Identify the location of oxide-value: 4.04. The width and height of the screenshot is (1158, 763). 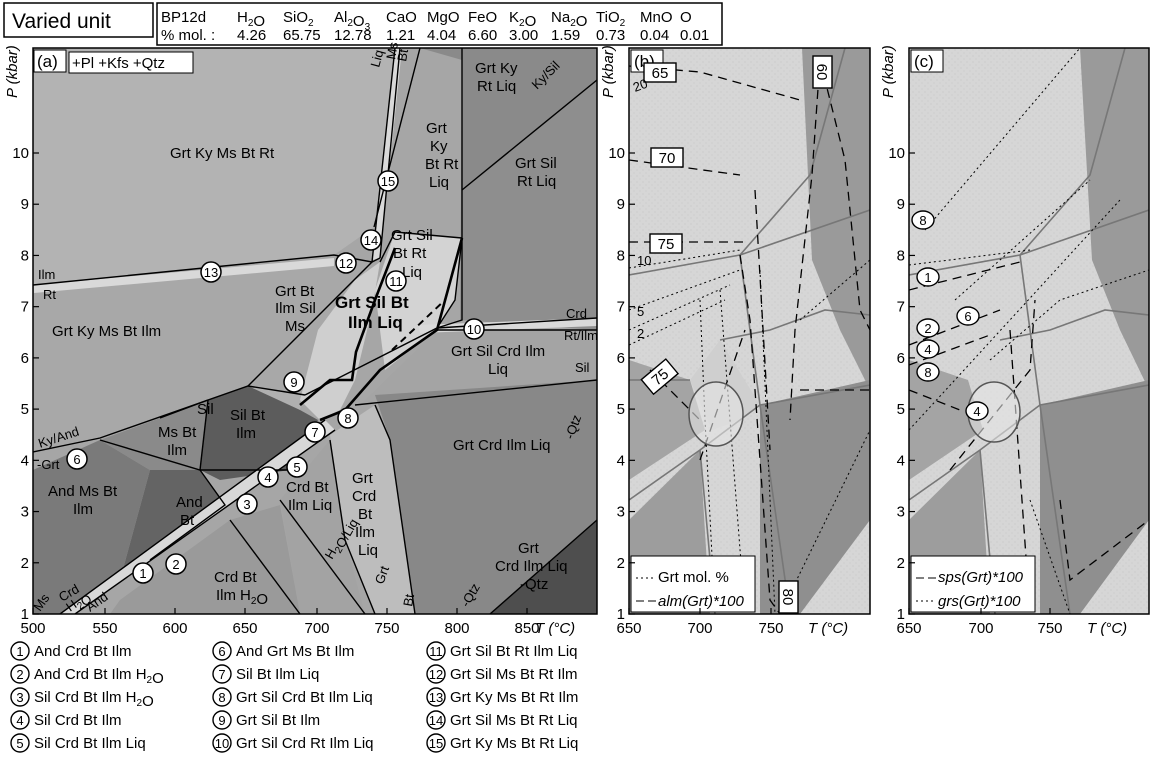
(441, 35).